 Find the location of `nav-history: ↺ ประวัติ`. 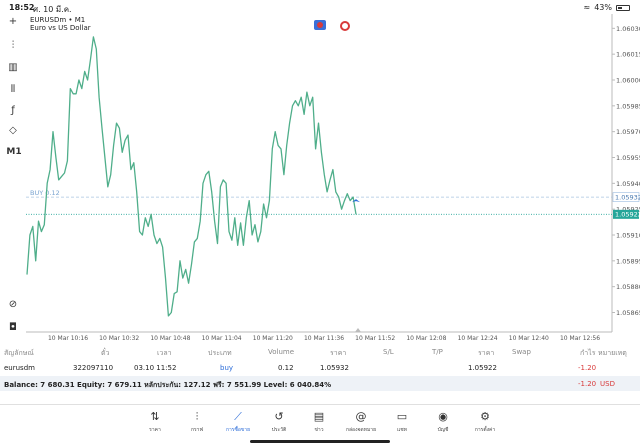

nav-history: ↺ ประวัติ is located at coordinates (279, 422).